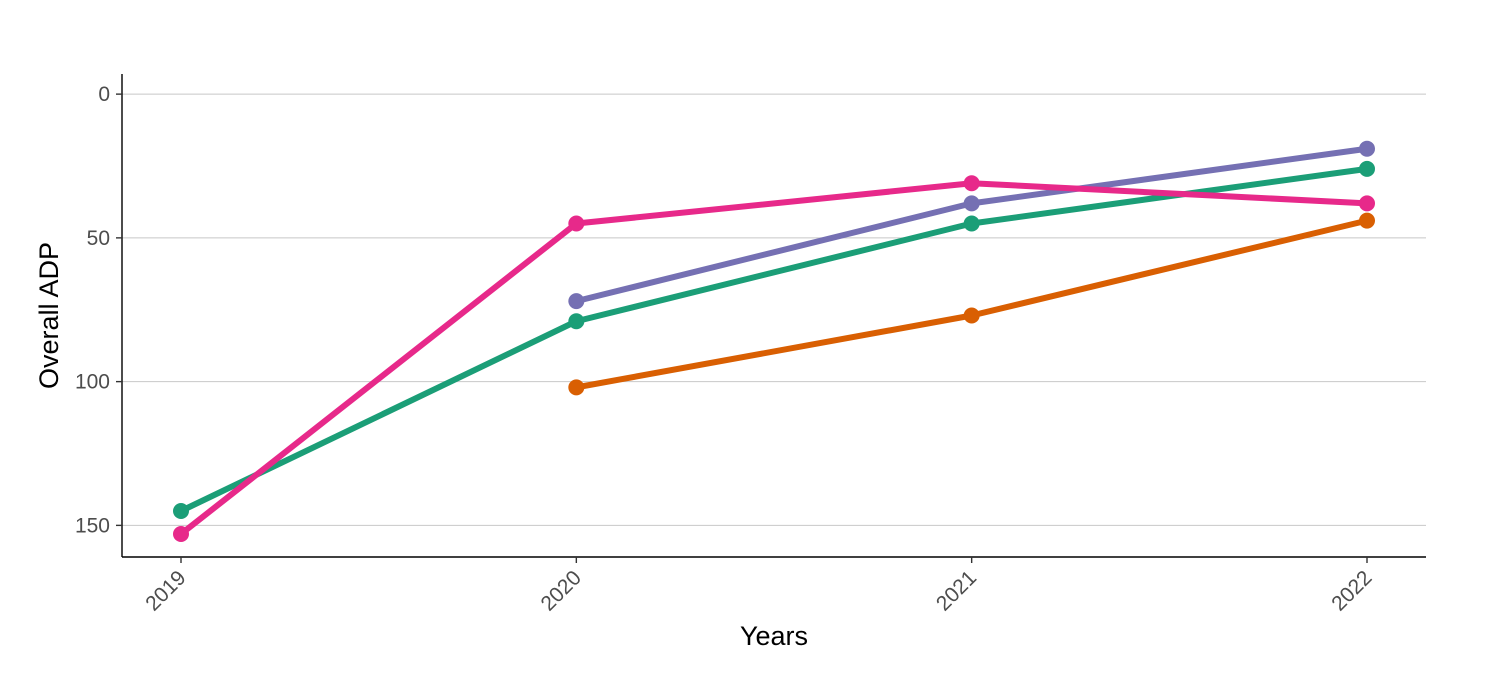 The height and width of the screenshot is (673, 1495). What do you see at coordinates (774, 636) in the screenshot?
I see `x-axis-title: Years` at bounding box center [774, 636].